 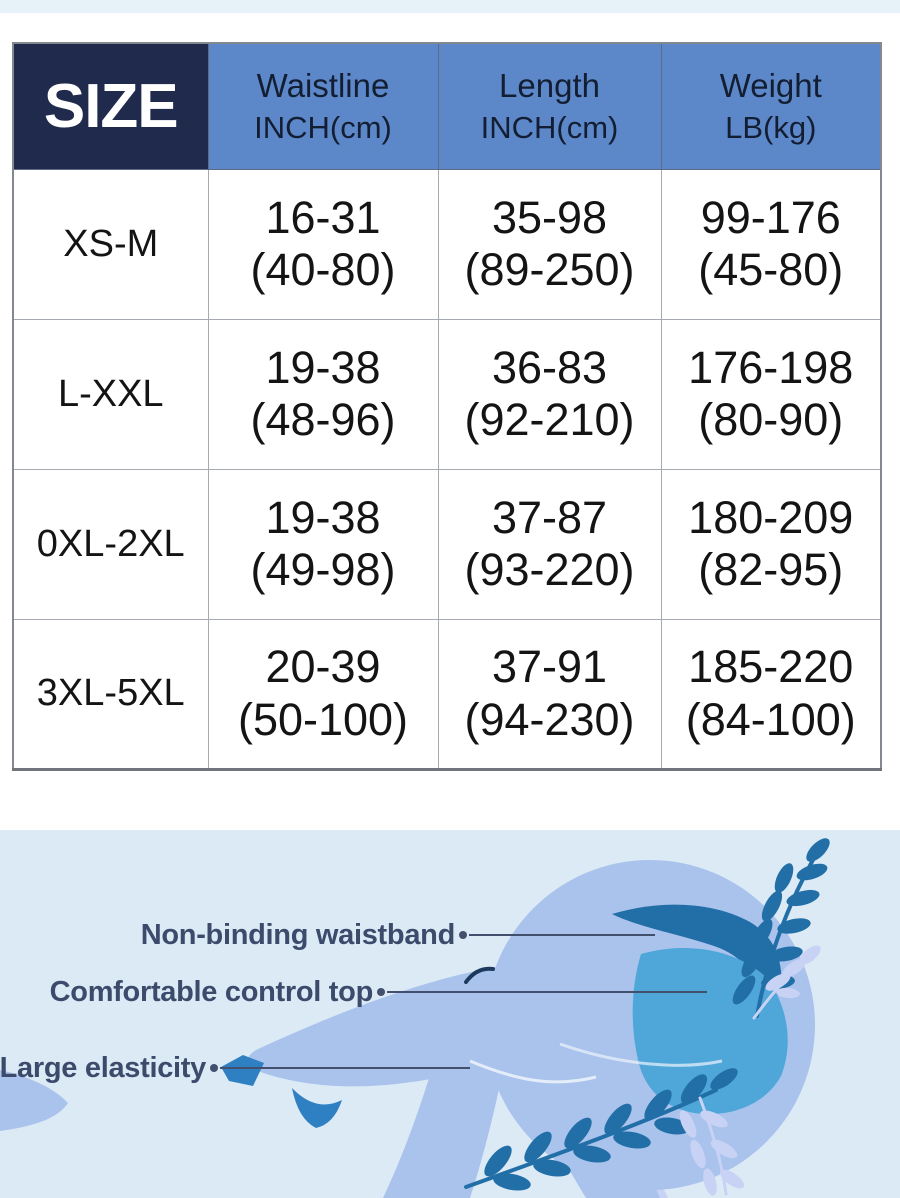 What do you see at coordinates (323, 419) in the screenshot?
I see `waistline-cm: (48-96)` at bounding box center [323, 419].